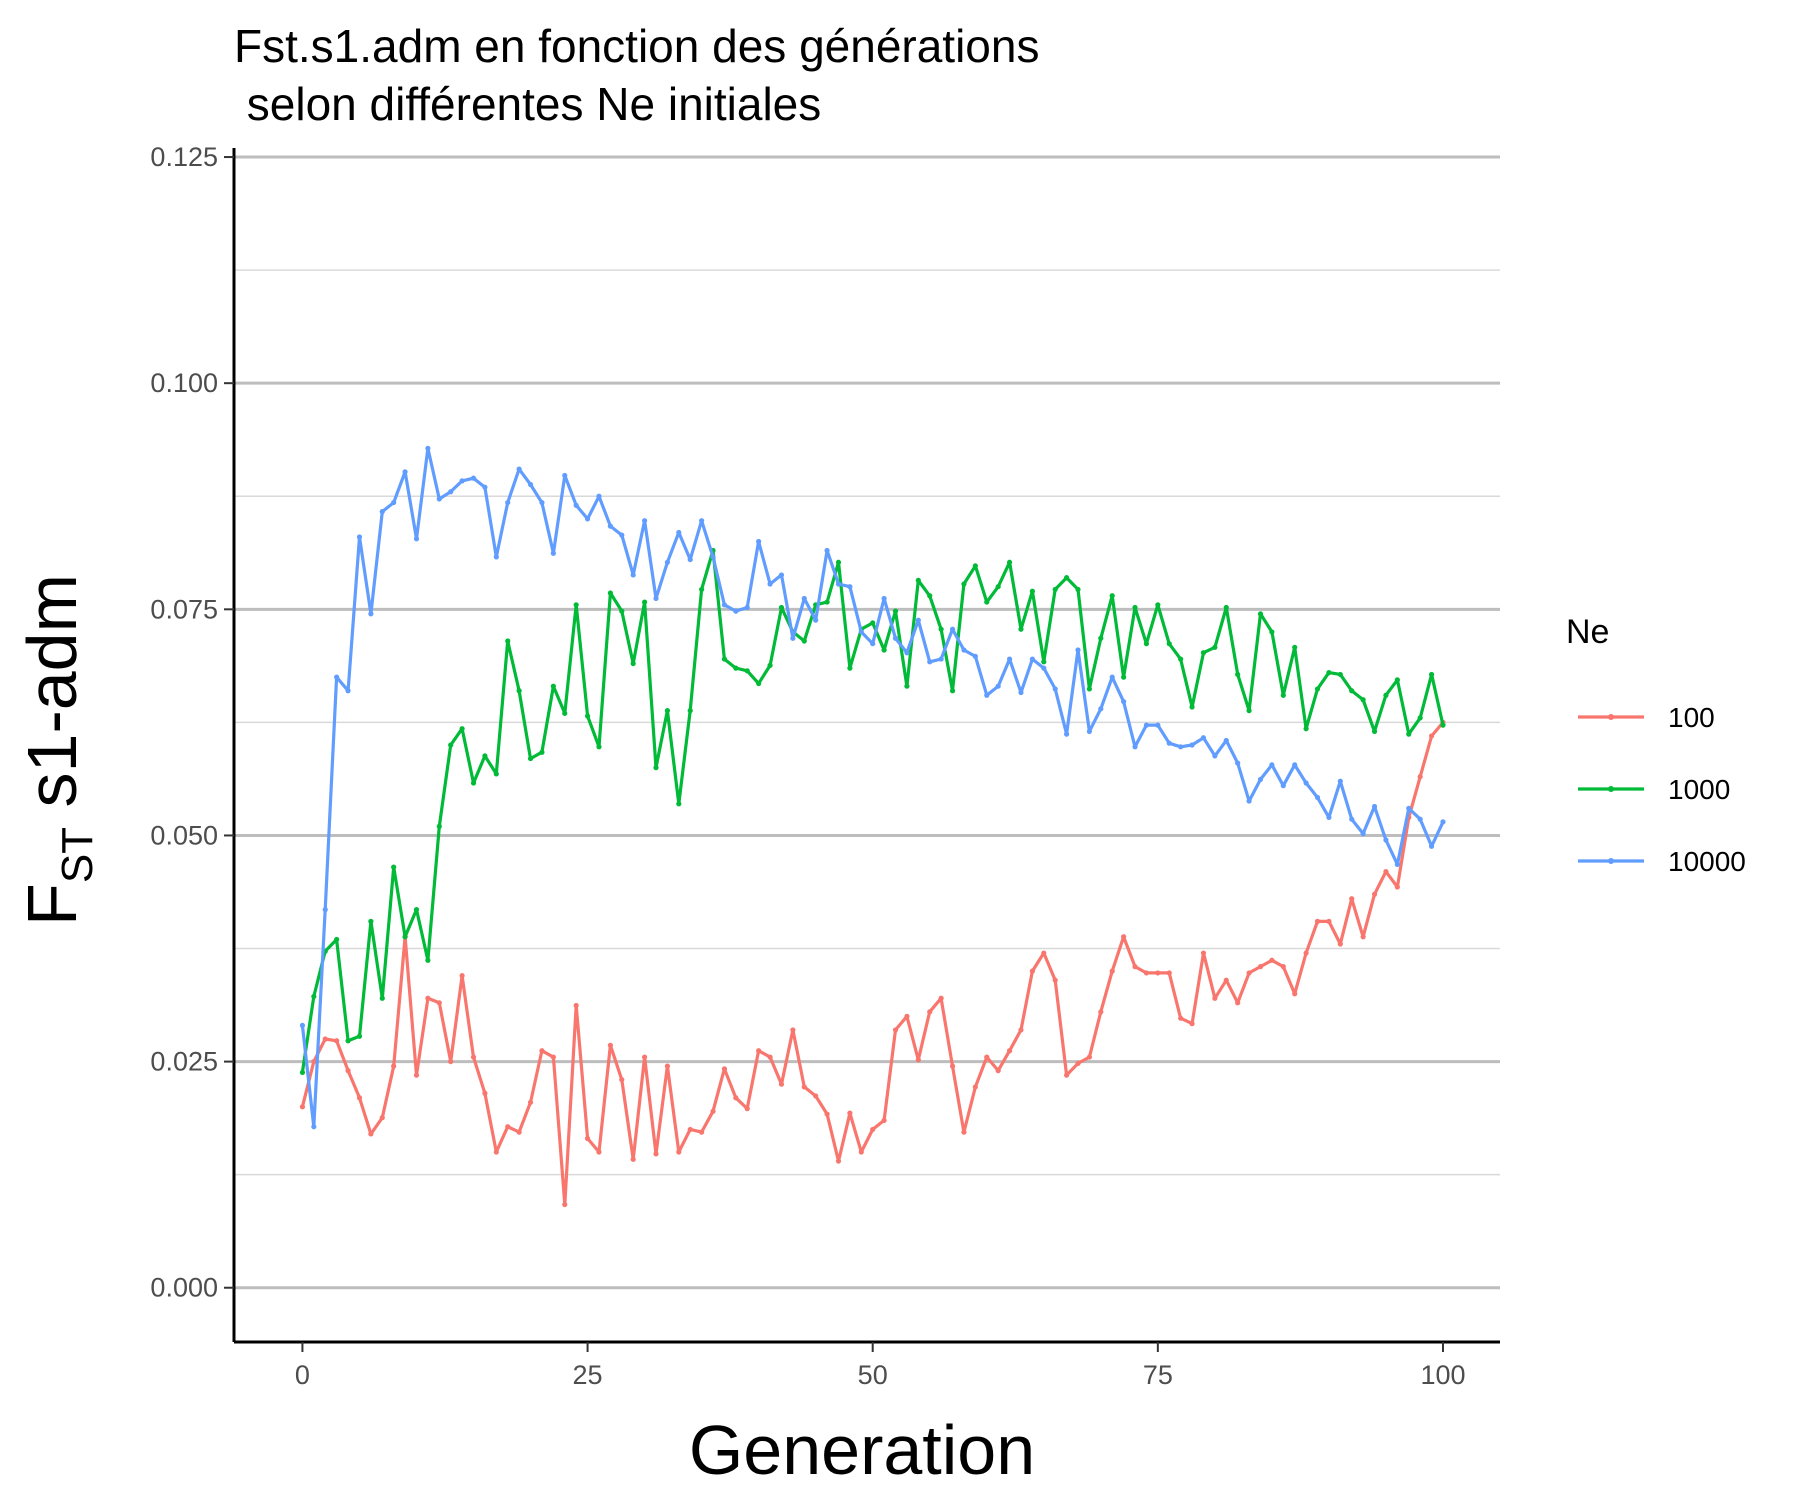  What do you see at coordinates (527, 104) in the screenshot?
I see `chart-title-line-2: selon différentes Ne initiales` at bounding box center [527, 104].